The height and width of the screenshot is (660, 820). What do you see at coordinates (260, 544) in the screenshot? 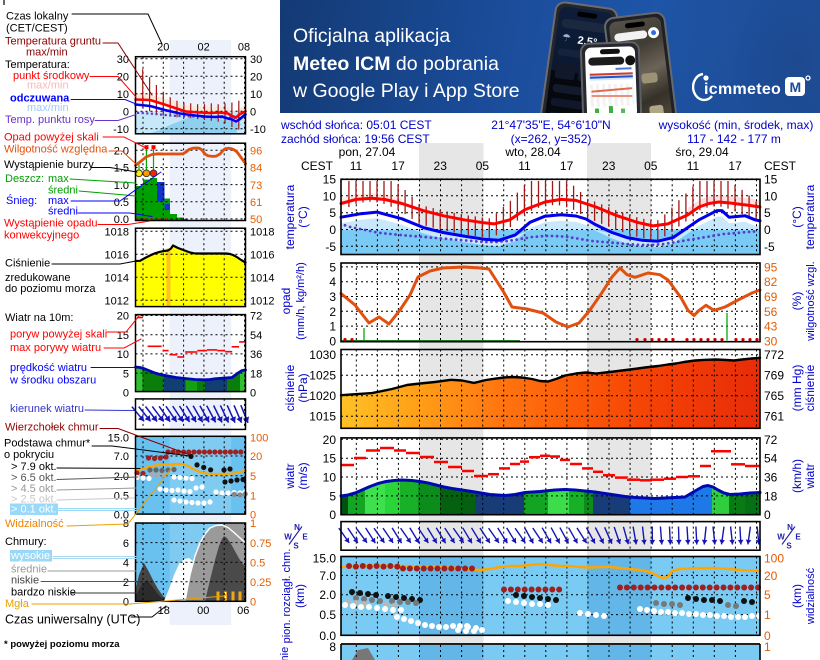
I see `svg-text: 0.75` at bounding box center [260, 544].